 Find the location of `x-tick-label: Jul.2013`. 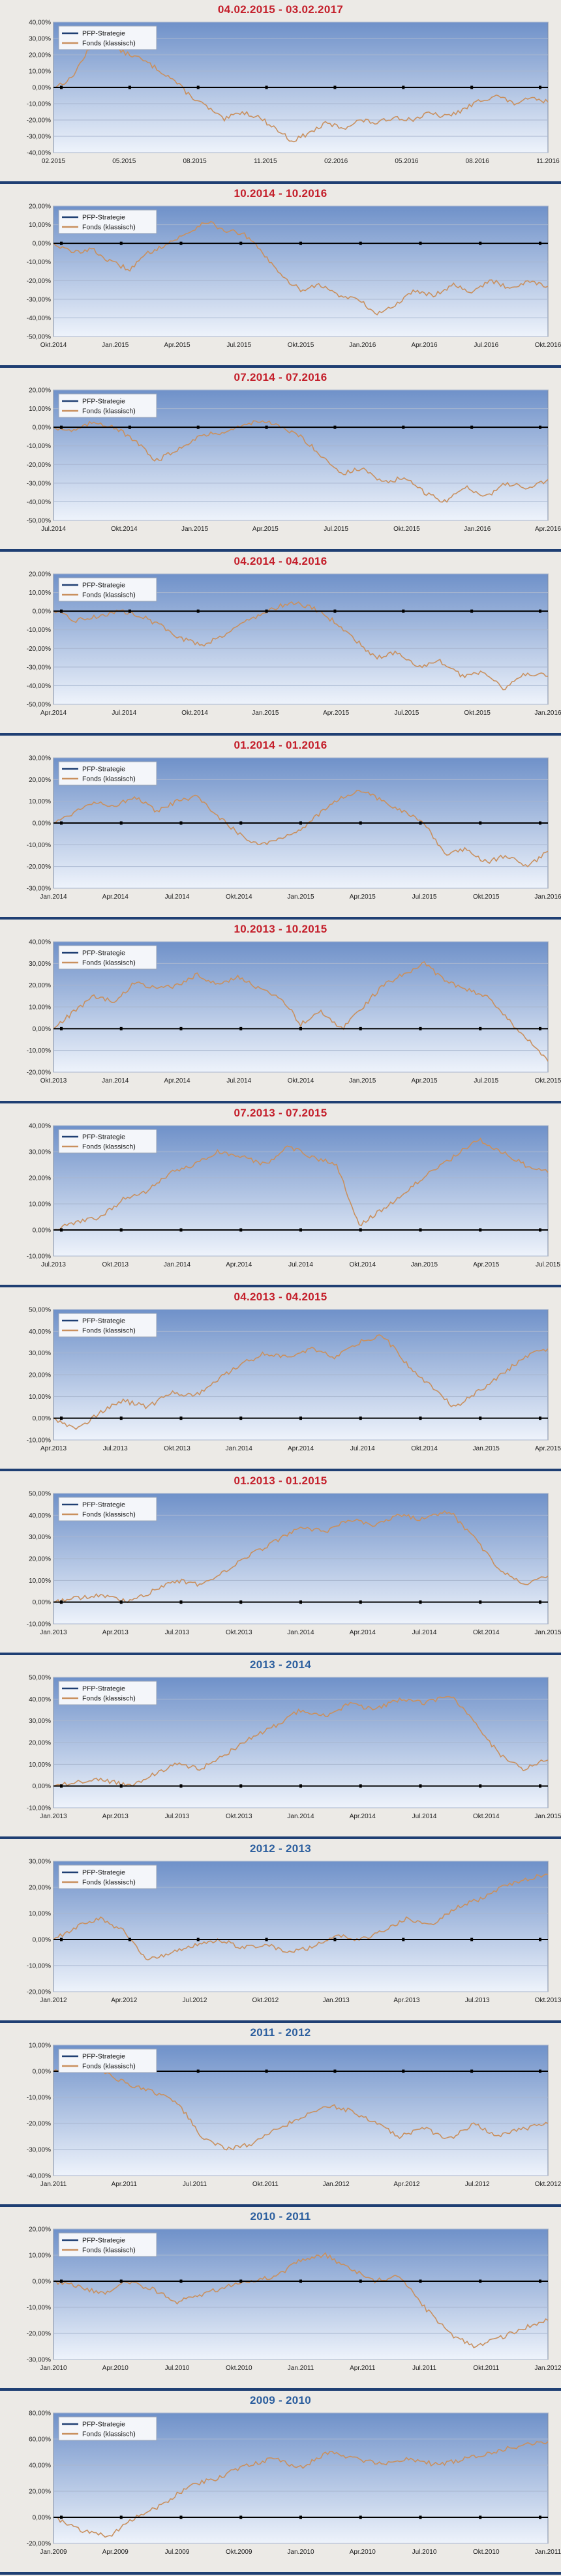

x-tick-label: Jul.2013 is located at coordinates (177, 1632).